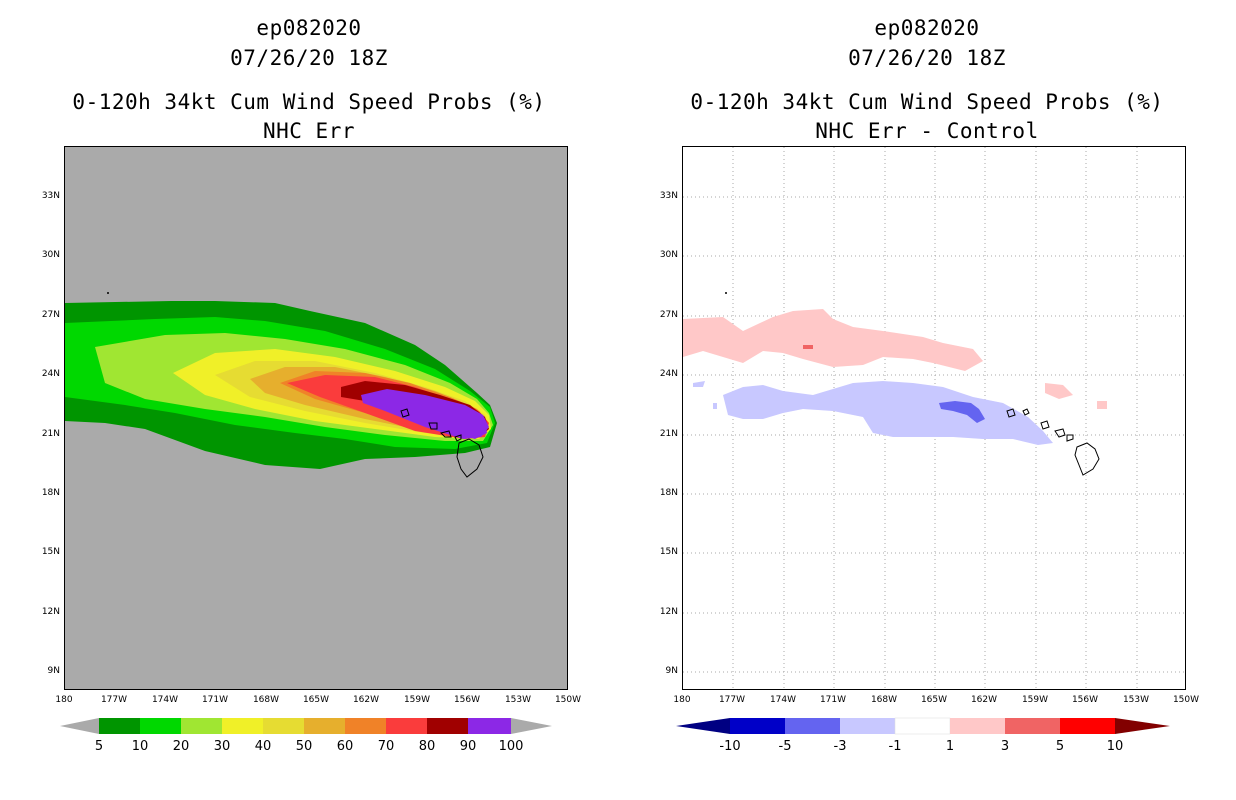 The height and width of the screenshot is (800, 1236). Describe the element at coordinates (263, 746) in the screenshot. I see `colorbar-label: 40` at that location.